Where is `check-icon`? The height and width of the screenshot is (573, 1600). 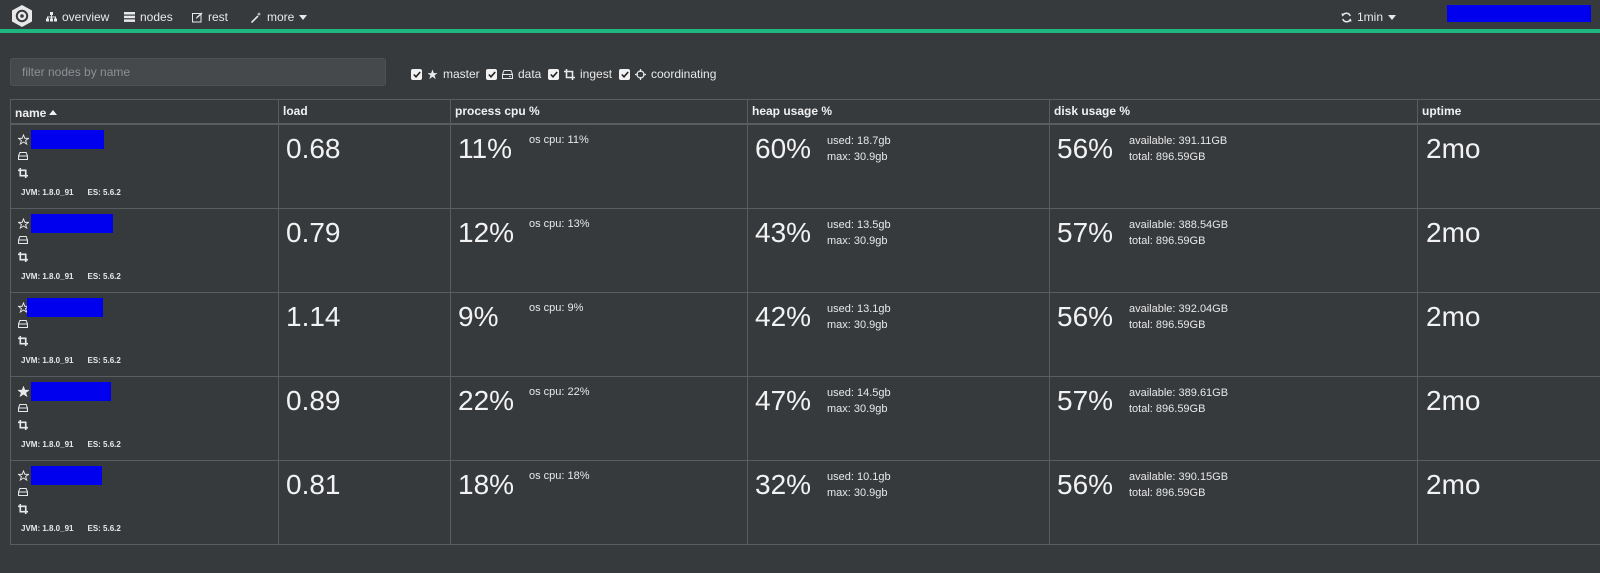 check-icon is located at coordinates (416, 74).